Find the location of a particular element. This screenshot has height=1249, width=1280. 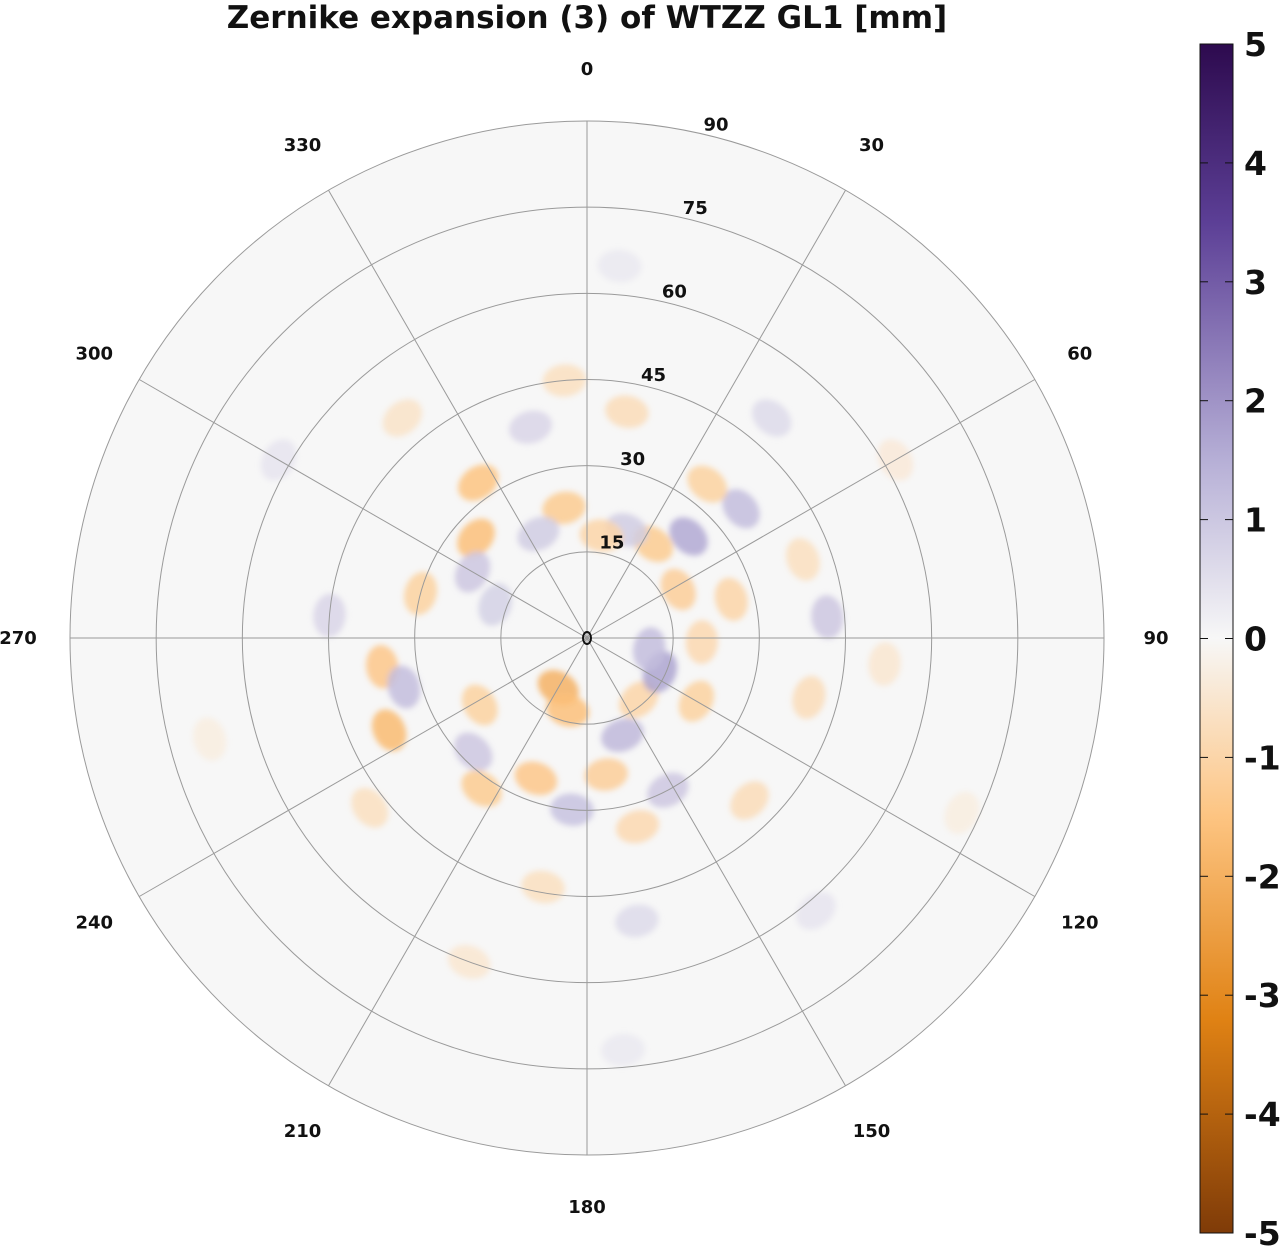

azimuth-tick-label: 60 is located at coordinates (1079, 354).